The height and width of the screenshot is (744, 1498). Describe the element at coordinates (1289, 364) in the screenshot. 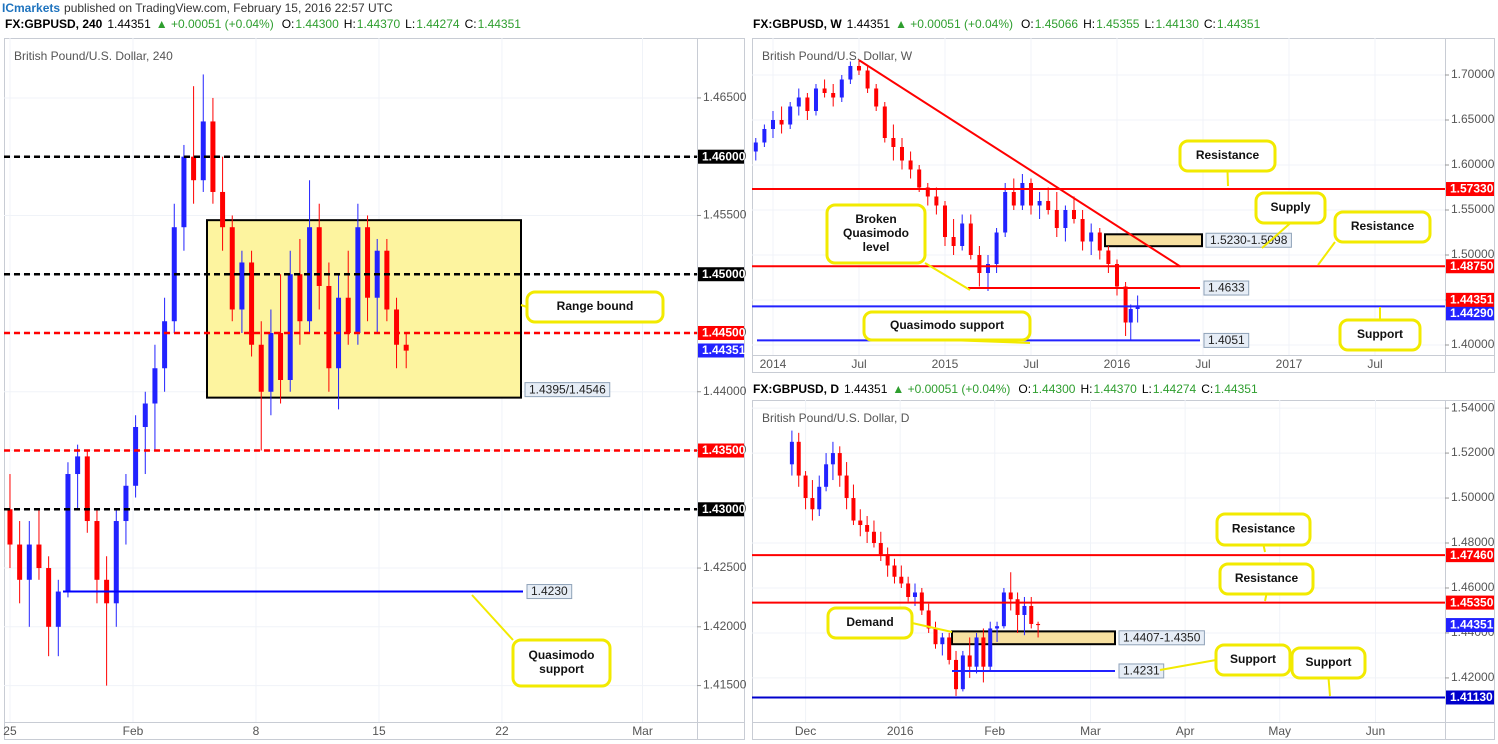

I see `x-tick-label: 2017` at that location.